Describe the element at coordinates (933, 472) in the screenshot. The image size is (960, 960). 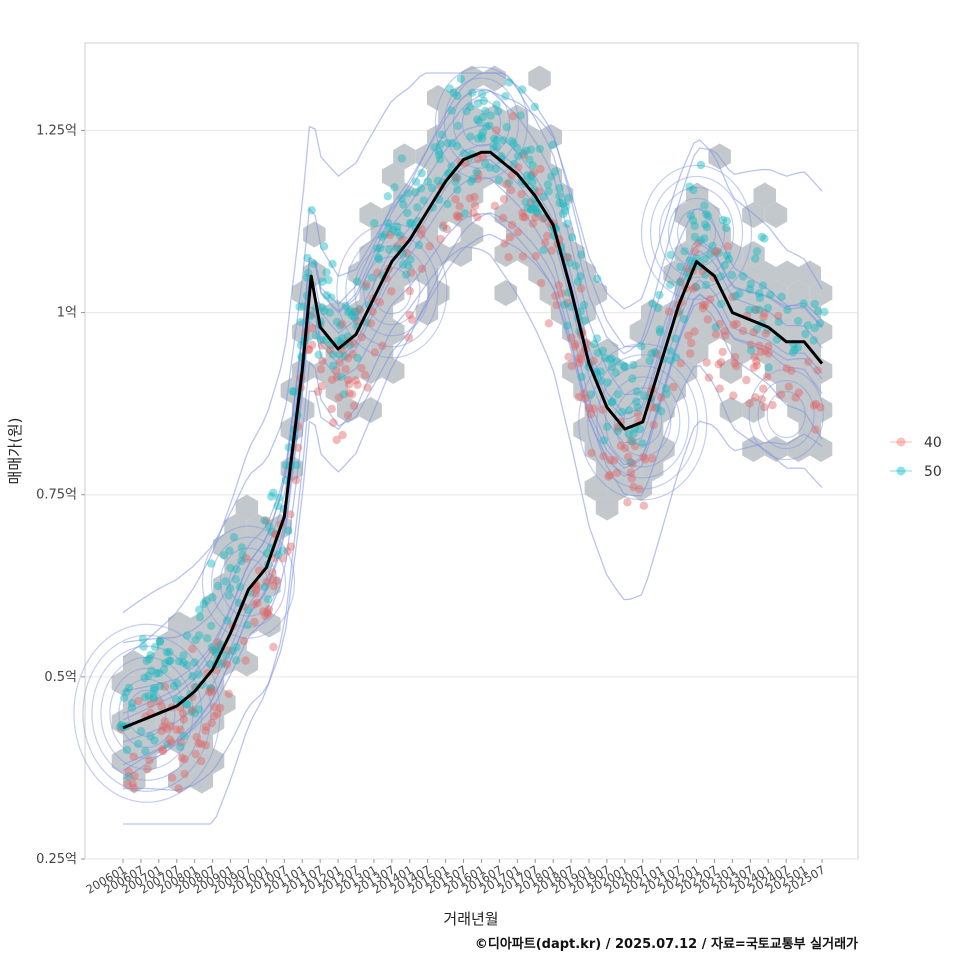
I see `legend-label: 50` at that location.